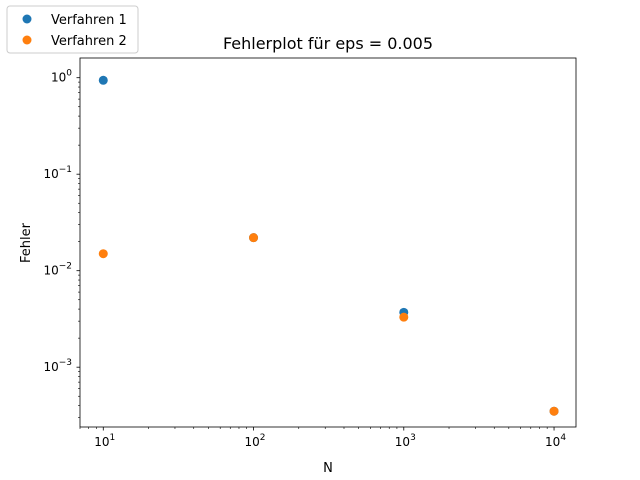 This screenshot has width=640, height=480. Describe the element at coordinates (405, 441) in the screenshot. I see `x-tick-label: 10³` at that location.